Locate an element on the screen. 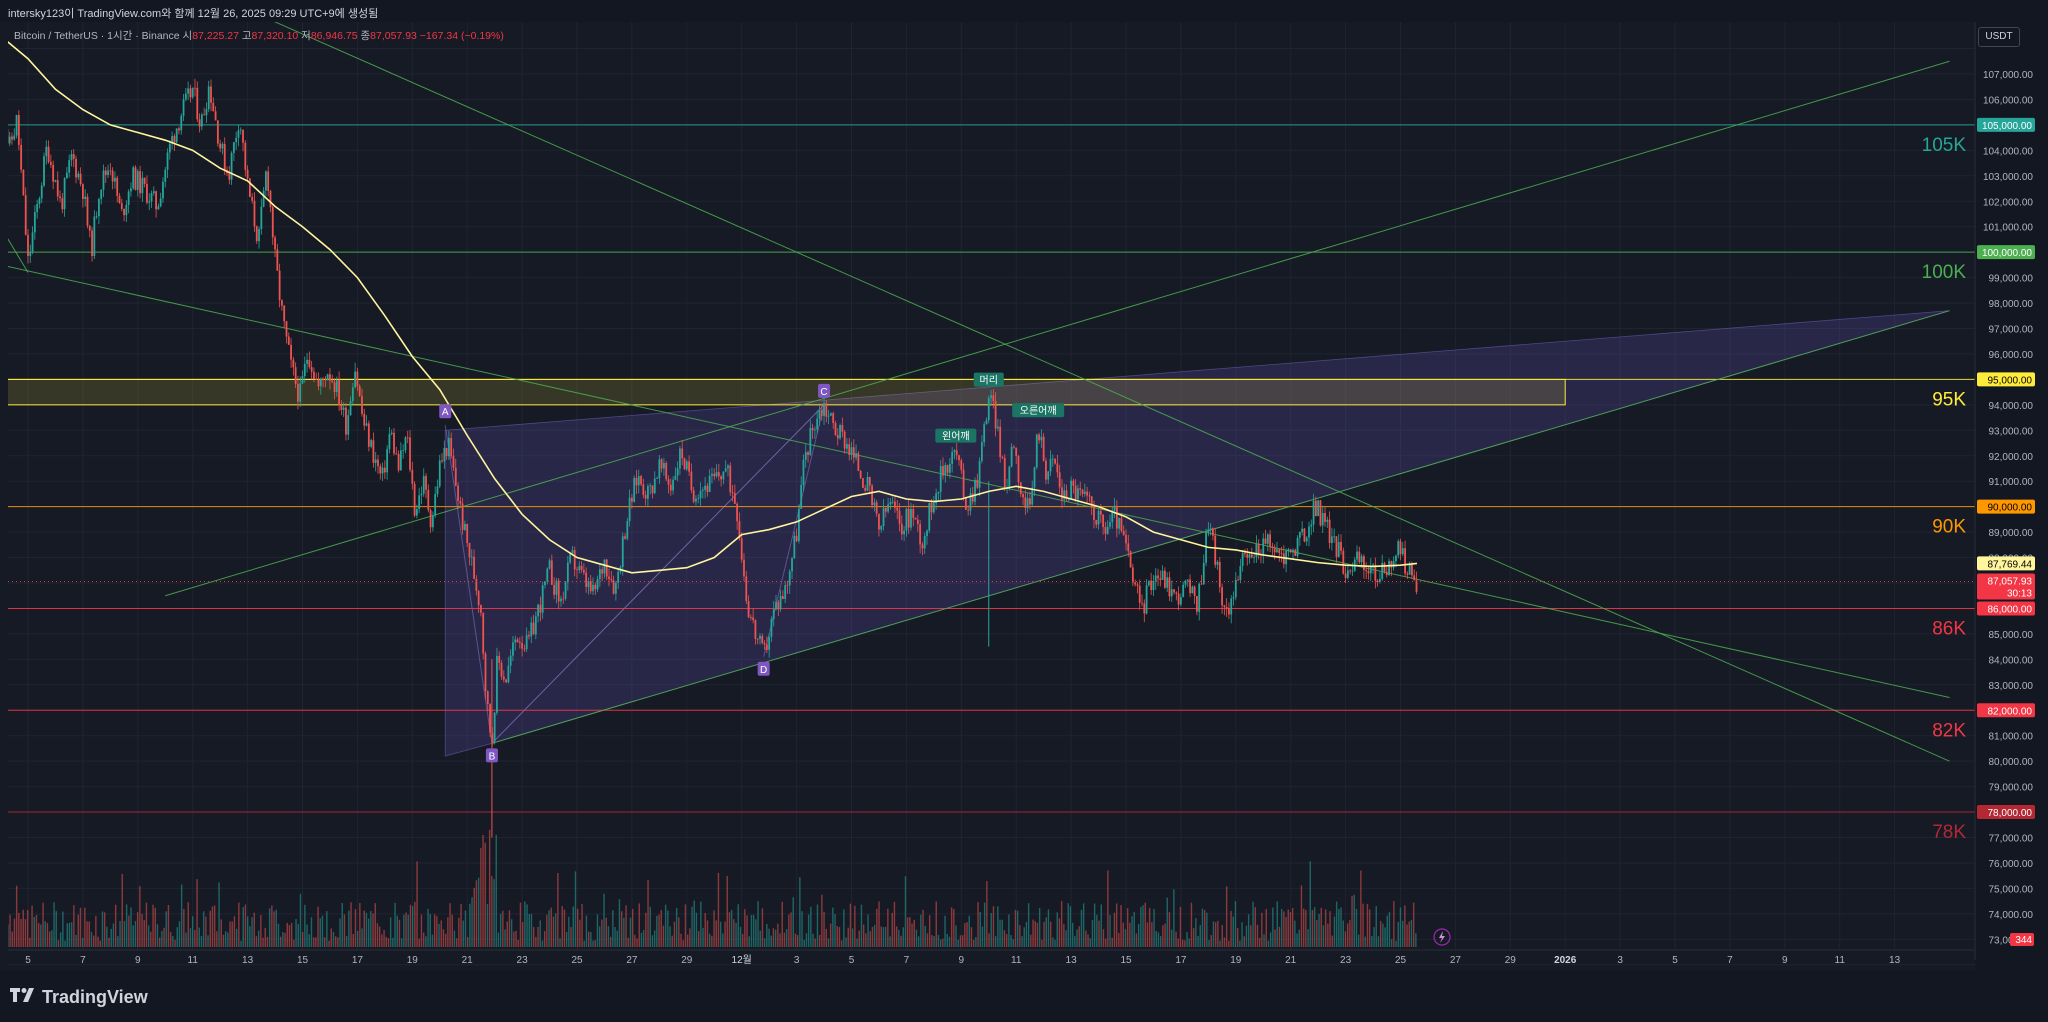  currency-button: USDT is located at coordinates (1999, 37).